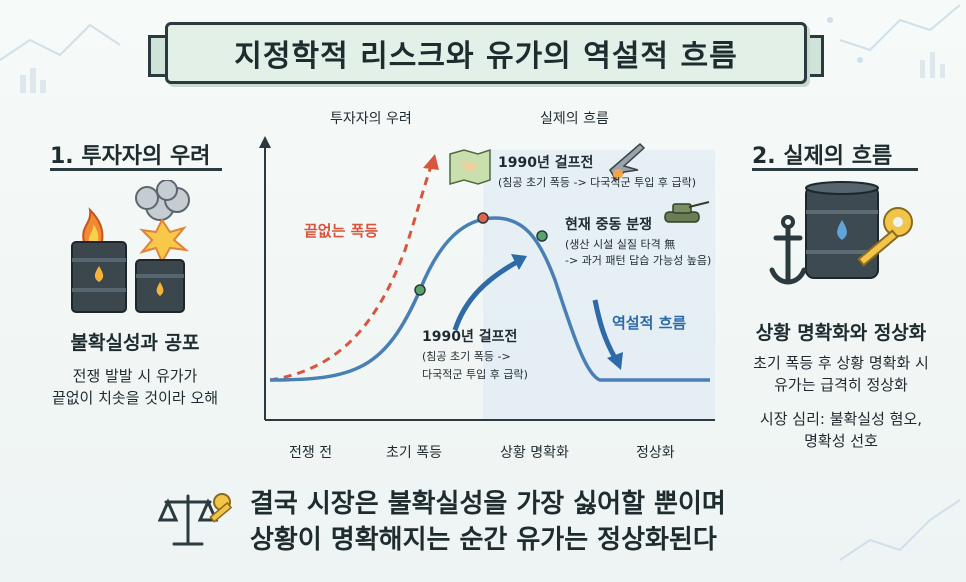 The width and height of the screenshot is (966, 582). Describe the element at coordinates (311, 453) in the screenshot. I see `x-stage-label: 전쟁 전` at that location.